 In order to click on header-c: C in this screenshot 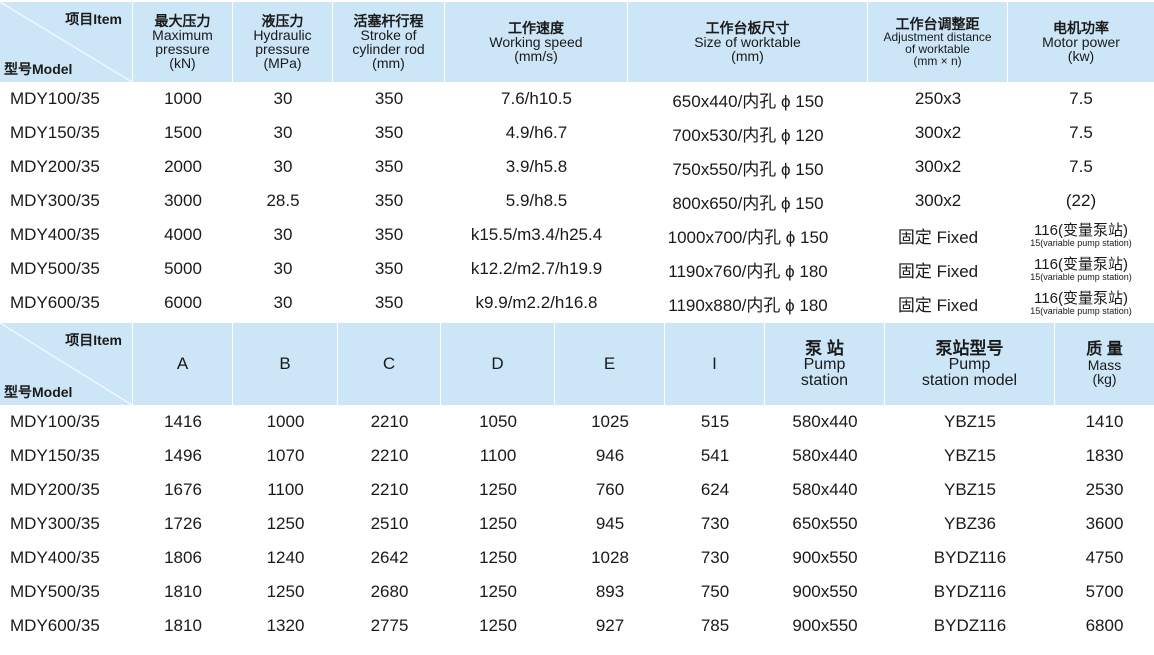, I will do `click(389, 364)`.